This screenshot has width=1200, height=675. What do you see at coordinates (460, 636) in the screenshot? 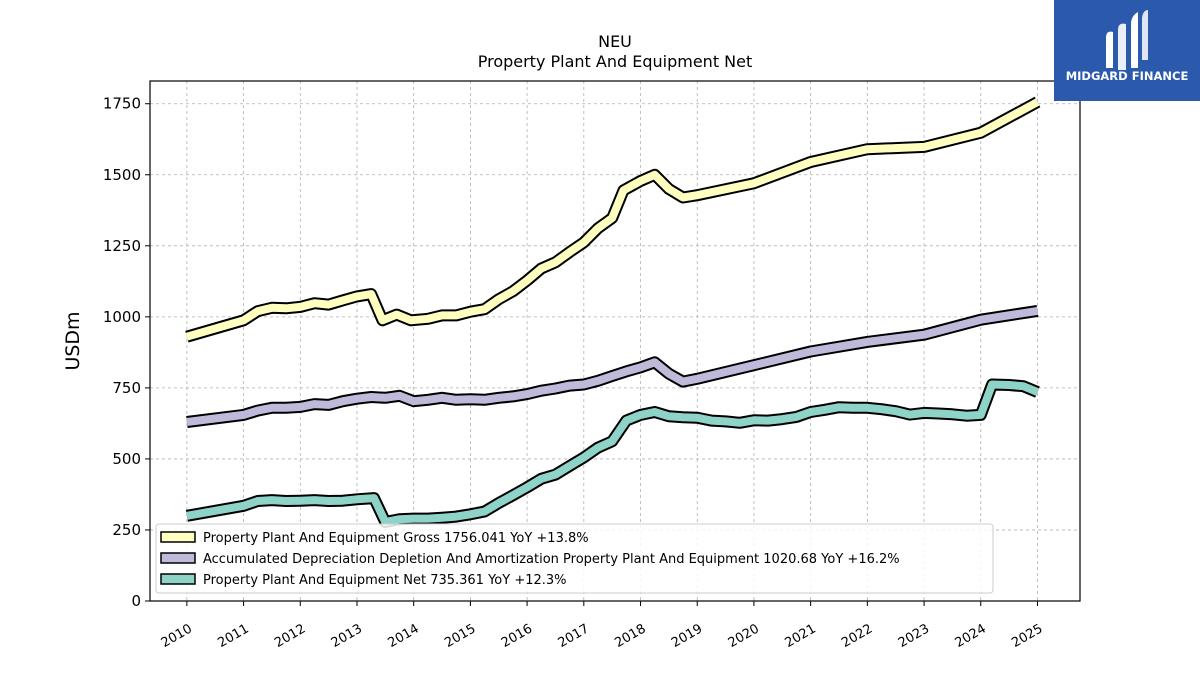
I see `x-tick-label: 2015` at bounding box center [460, 636].